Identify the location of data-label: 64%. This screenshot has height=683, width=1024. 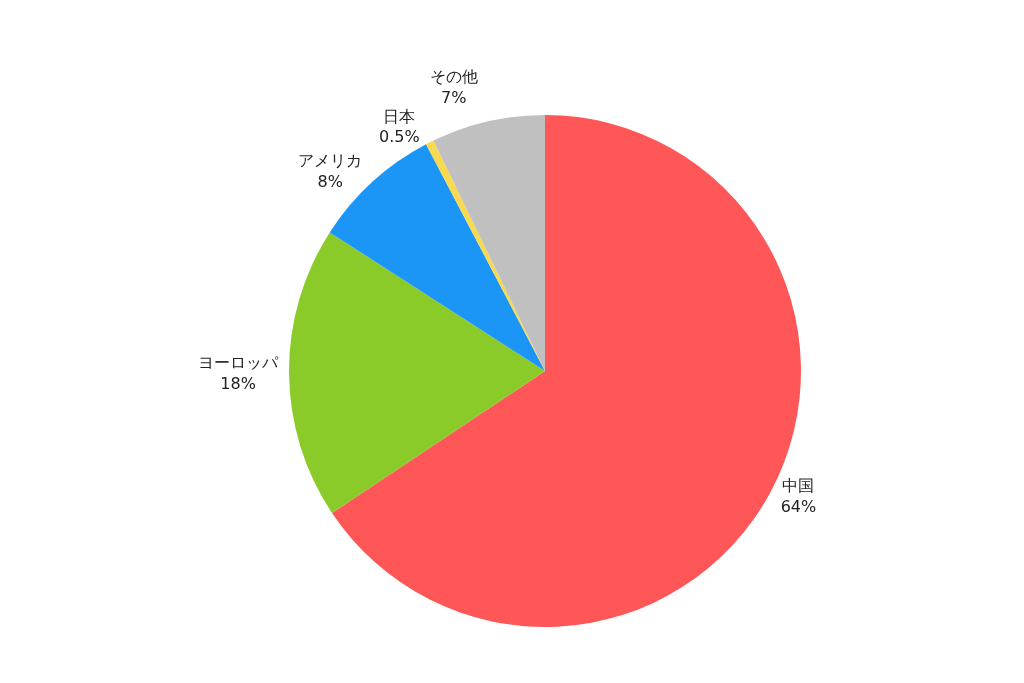
(798, 507).